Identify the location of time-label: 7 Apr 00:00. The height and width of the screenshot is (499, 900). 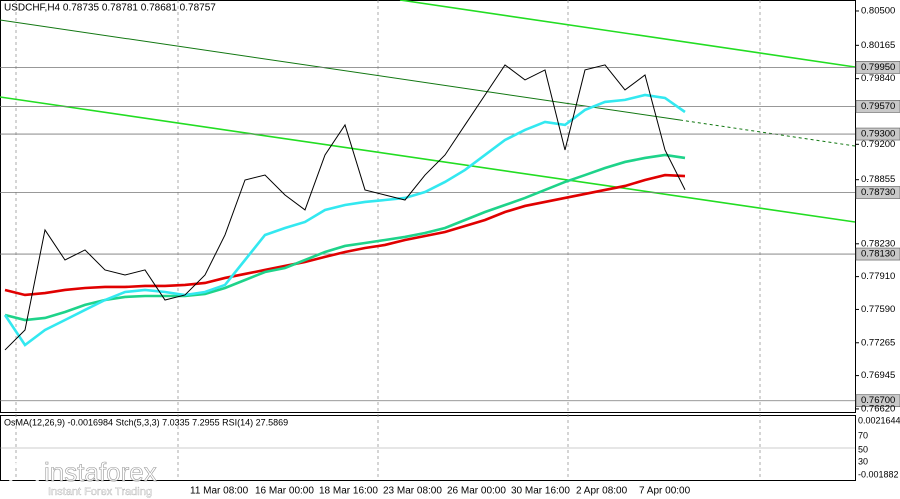
(665, 491).